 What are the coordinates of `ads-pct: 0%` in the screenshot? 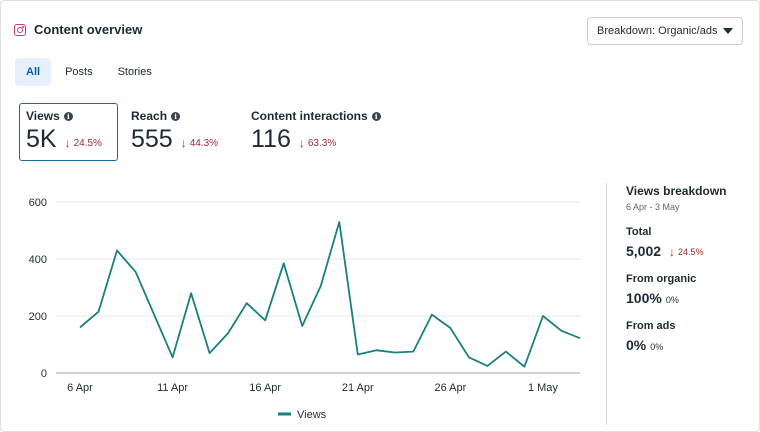 It's located at (657, 347).